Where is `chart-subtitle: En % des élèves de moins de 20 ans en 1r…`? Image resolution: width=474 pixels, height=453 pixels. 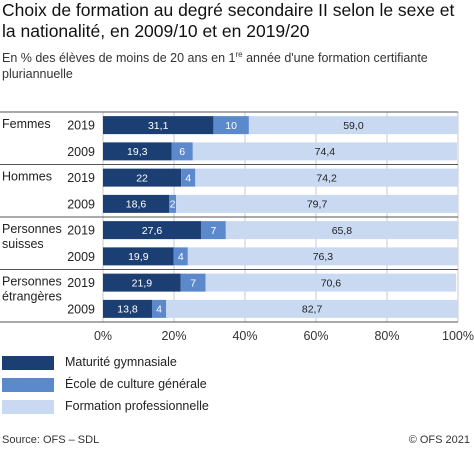
chart-subtitle: En % des élèves de moins de 20 ans en 1r… is located at coordinates (215, 66).